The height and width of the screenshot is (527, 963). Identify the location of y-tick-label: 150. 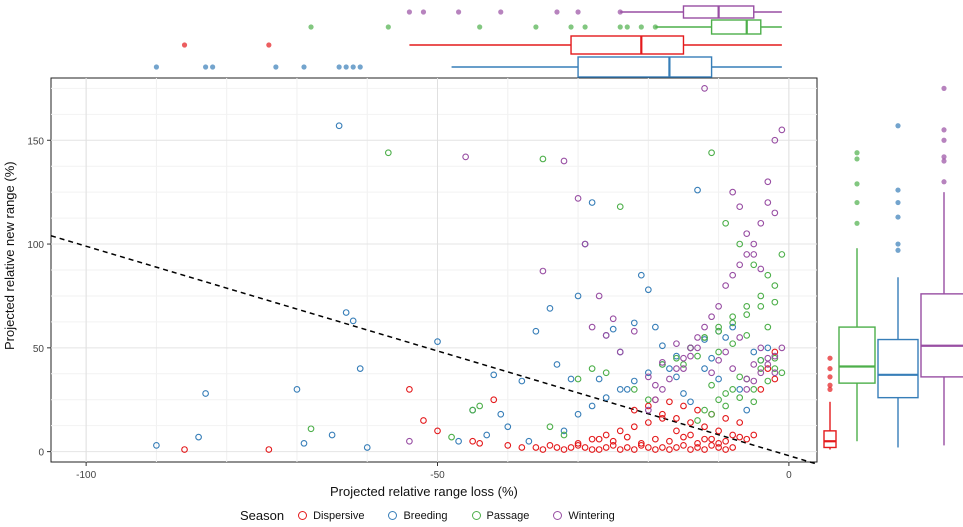
(35, 141).